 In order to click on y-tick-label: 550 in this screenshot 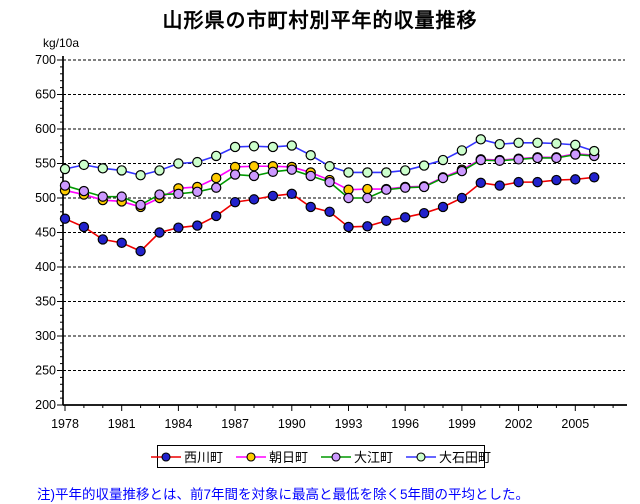, I will do `click(45, 164)`.